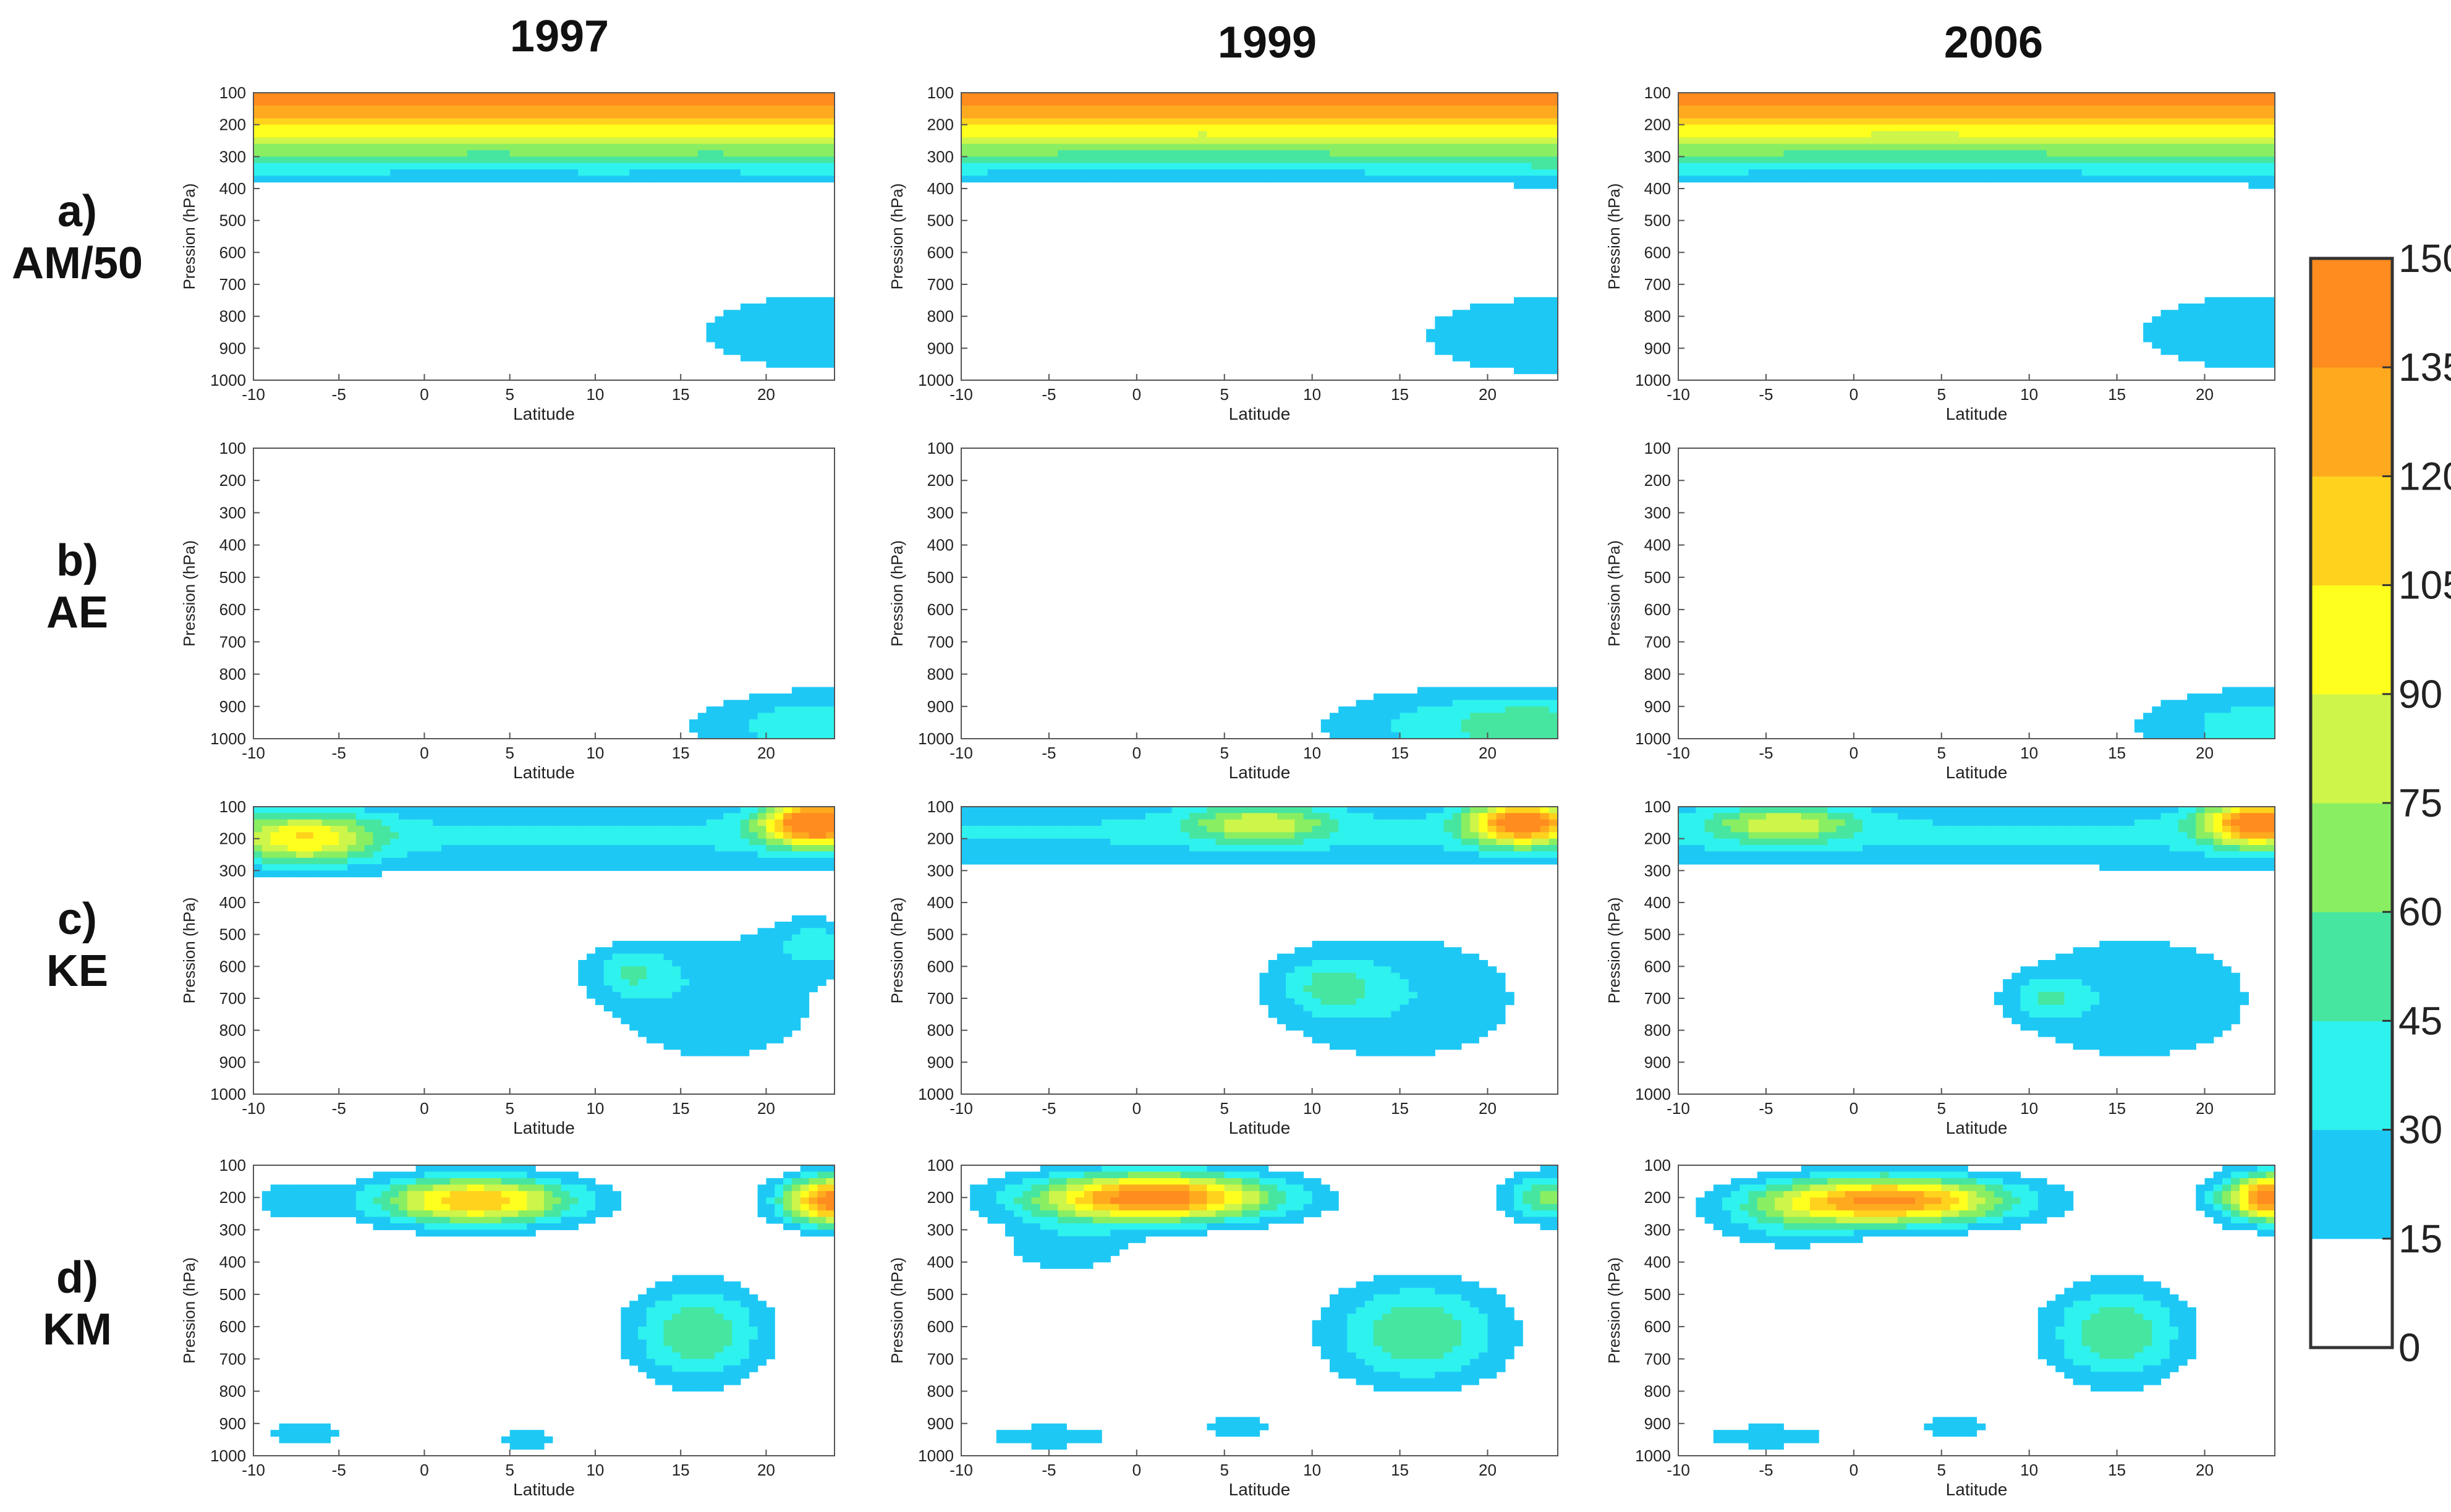  What do you see at coordinates (1136, 753) in the screenshot?
I see `x-tick-label: 0` at bounding box center [1136, 753].